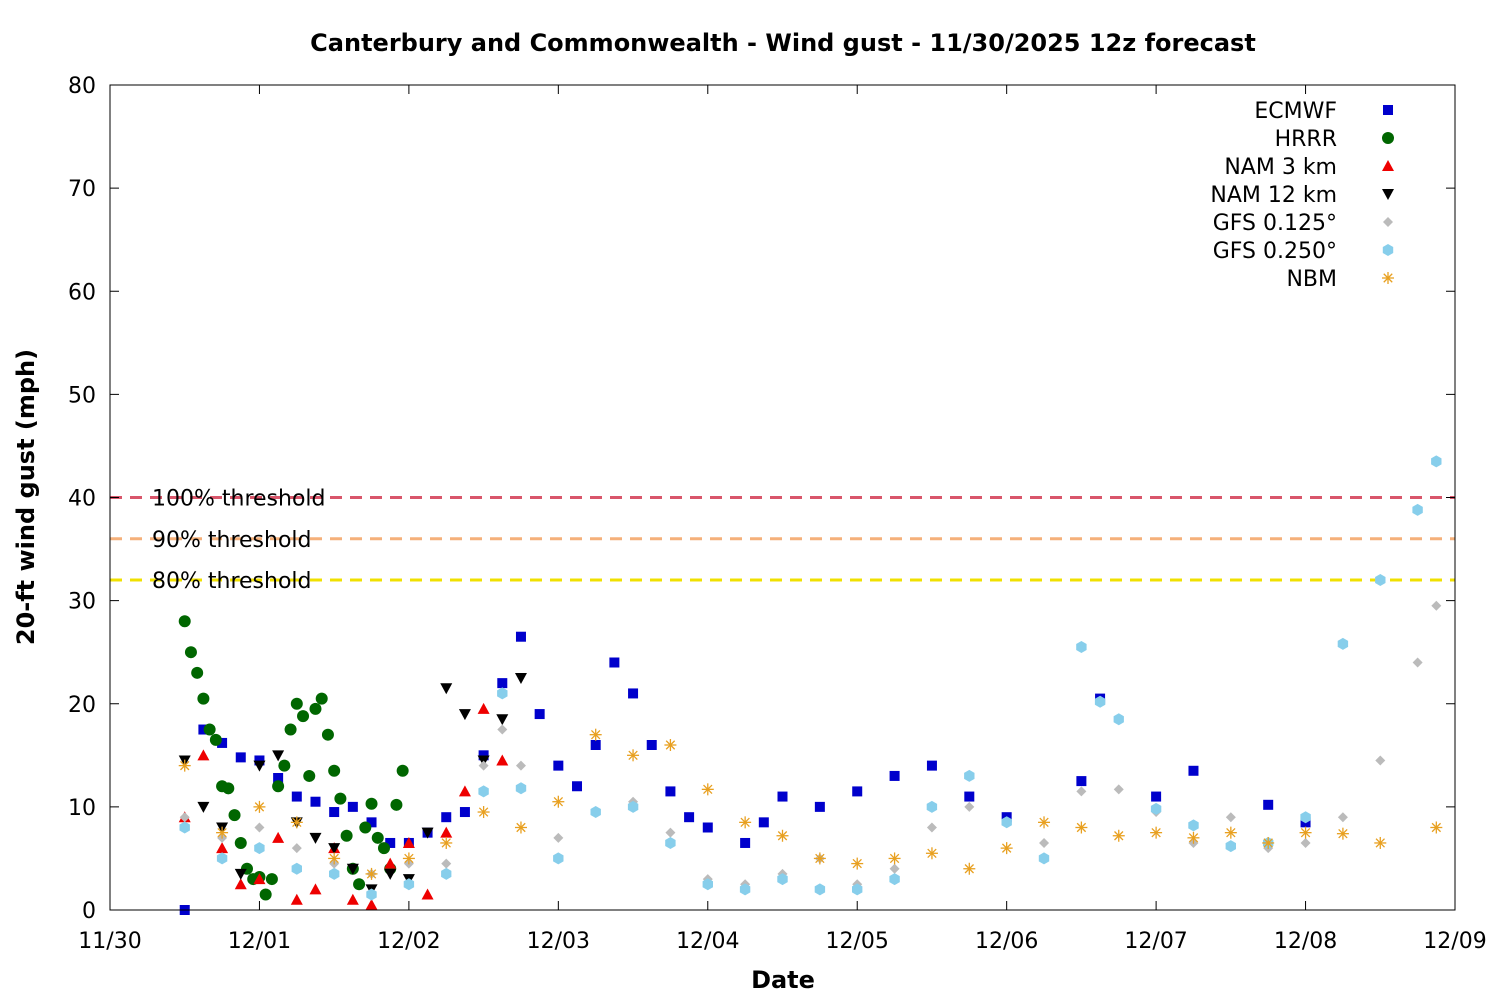 This screenshot has width=1500, height=1000. I want to click on x-tick-label: 12/04, so click(707, 941).